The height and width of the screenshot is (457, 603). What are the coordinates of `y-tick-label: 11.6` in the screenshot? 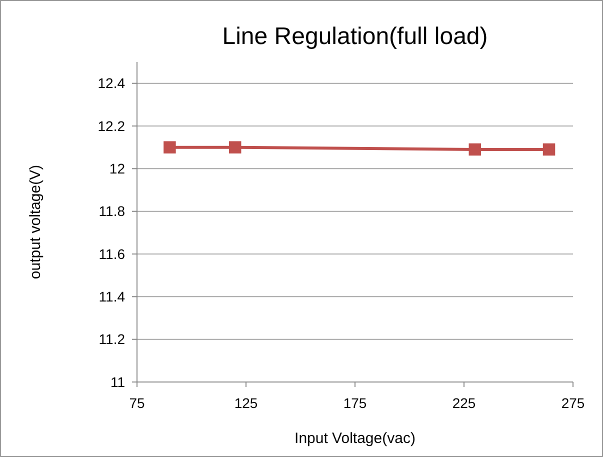 It's located at (112, 254).